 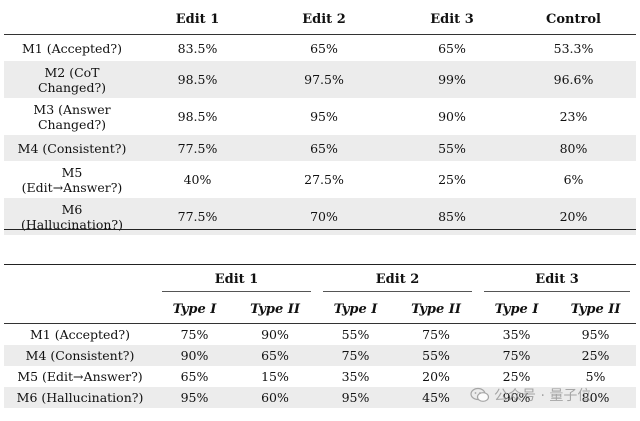 What do you see at coordinates (573, 20) in the screenshot?
I see `table1-header-control: Control` at bounding box center [573, 20].